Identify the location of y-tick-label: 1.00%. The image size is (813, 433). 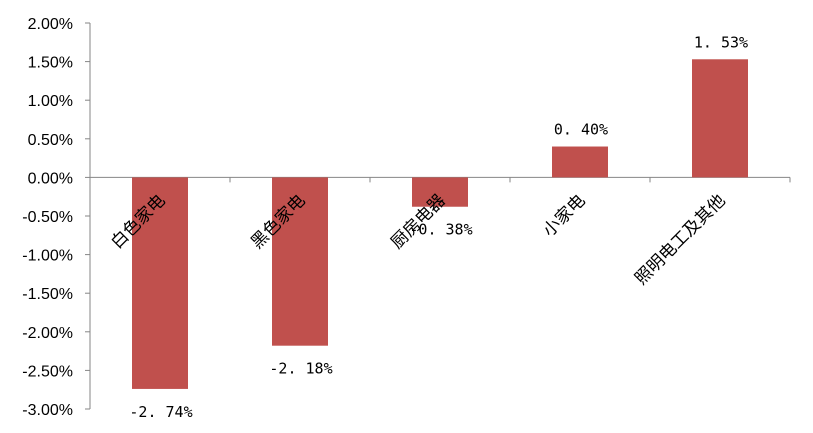
(50, 101).